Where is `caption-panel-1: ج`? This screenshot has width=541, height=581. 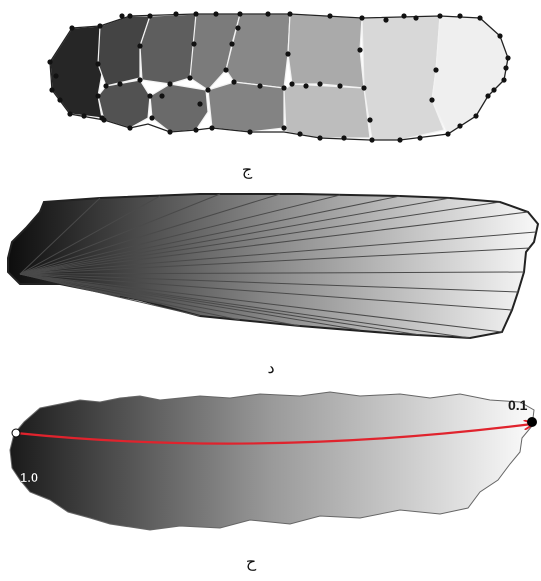
caption-panel-1: ج is located at coordinates (247, 169).